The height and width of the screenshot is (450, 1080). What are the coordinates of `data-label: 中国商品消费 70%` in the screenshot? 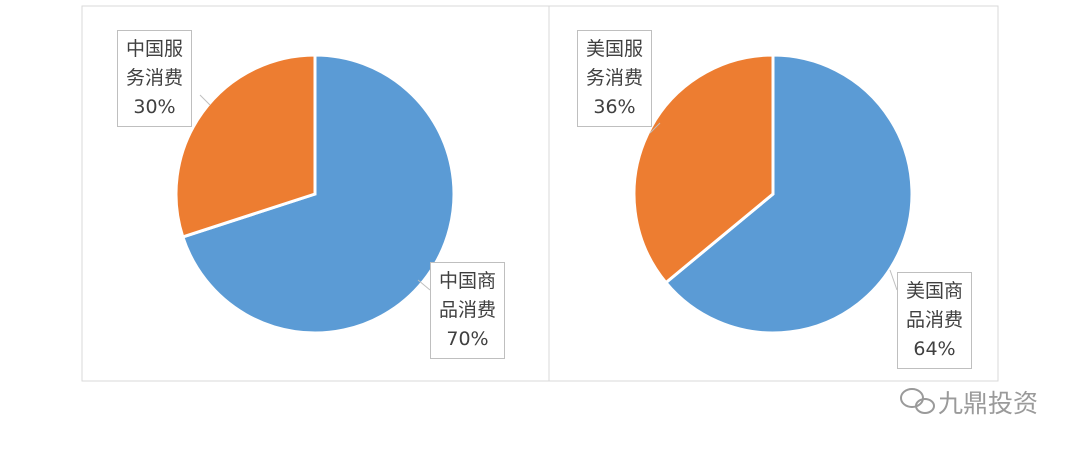 It's located at (467, 310).